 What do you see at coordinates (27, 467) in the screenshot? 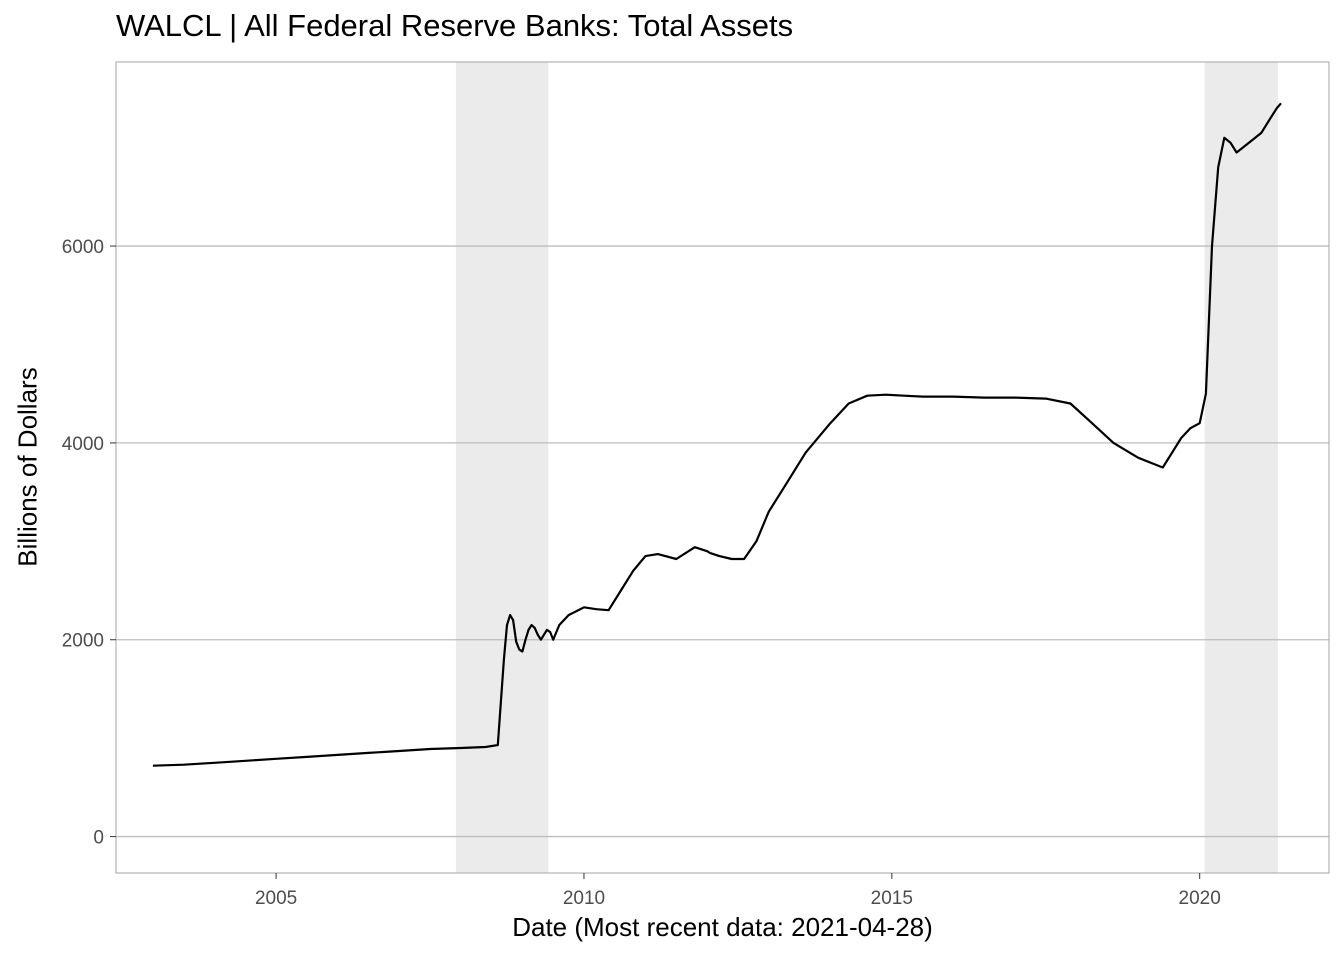
I see `y-axis-label: Billions of Dollars` at bounding box center [27, 467].